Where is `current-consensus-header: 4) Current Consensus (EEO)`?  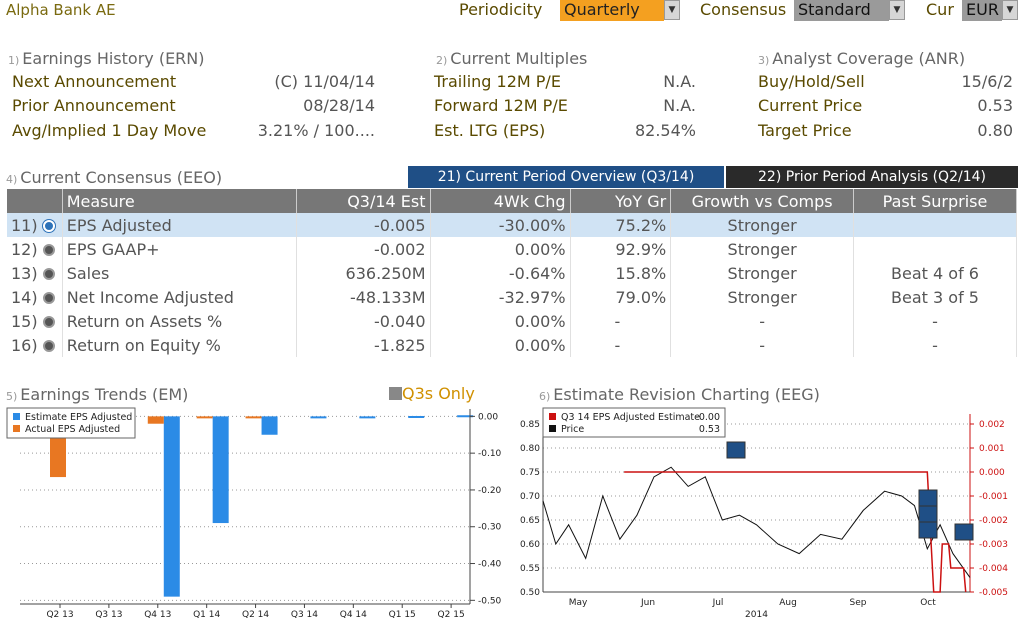
current-consensus-header: 4) Current Consensus (EEO) is located at coordinates (114, 177).